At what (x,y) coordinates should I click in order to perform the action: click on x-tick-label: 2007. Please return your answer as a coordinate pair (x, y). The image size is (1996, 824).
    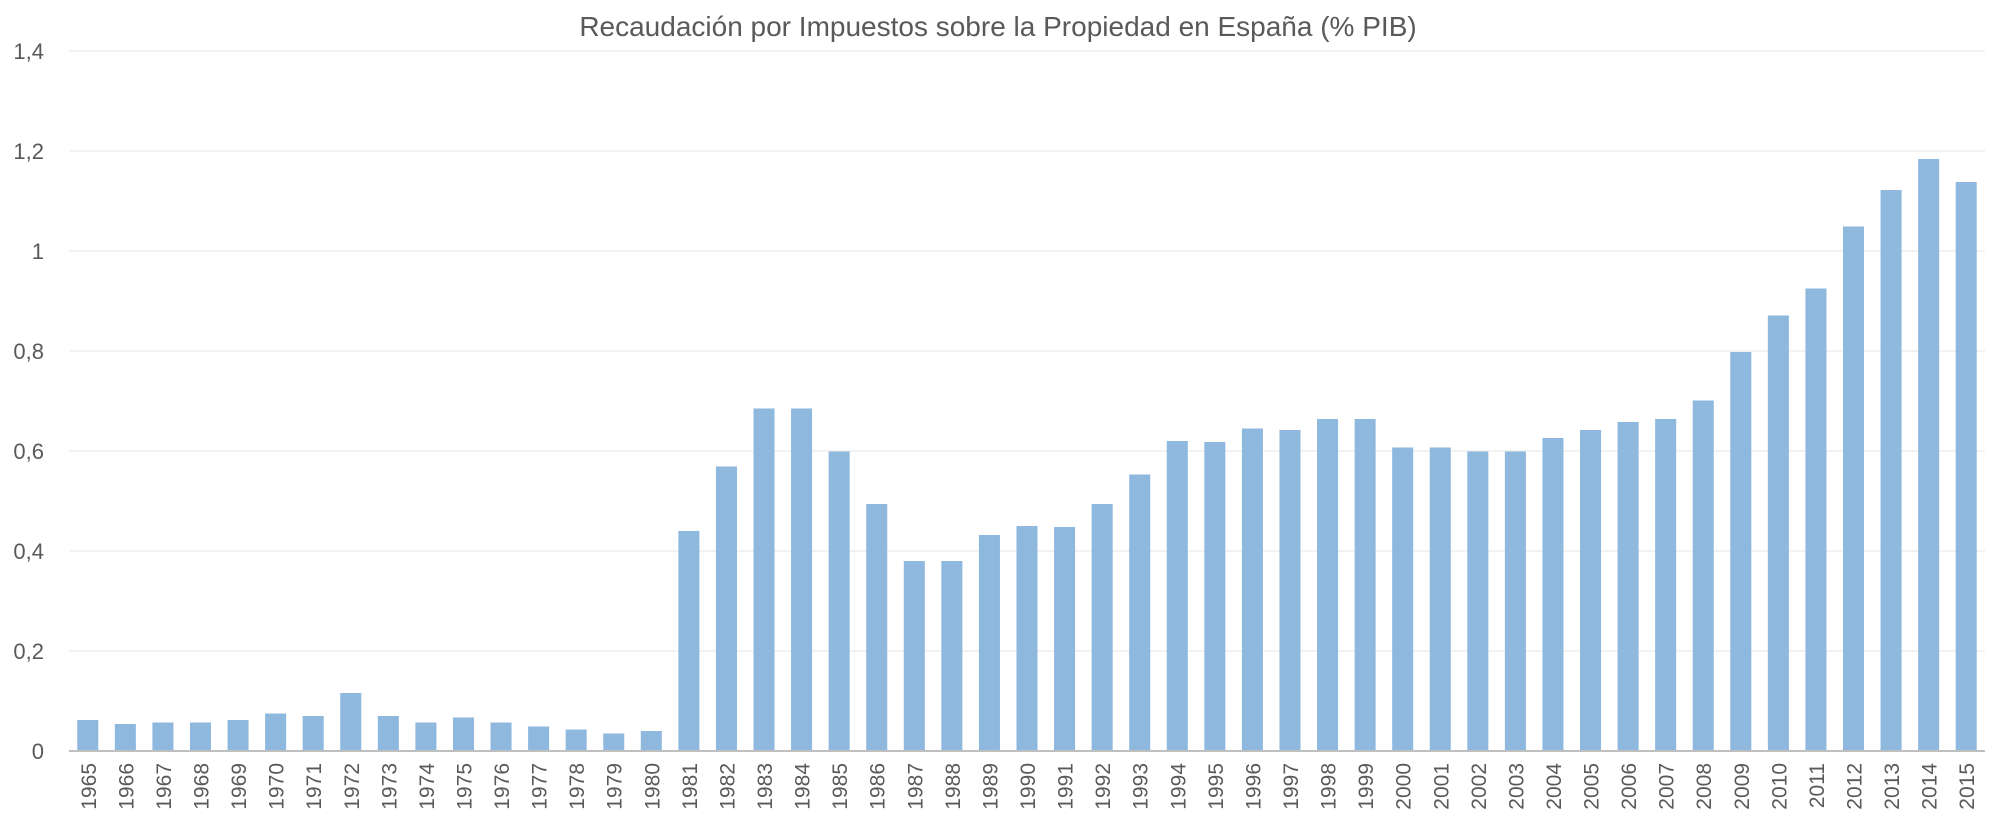
    Looking at the image, I should click on (1667, 786).